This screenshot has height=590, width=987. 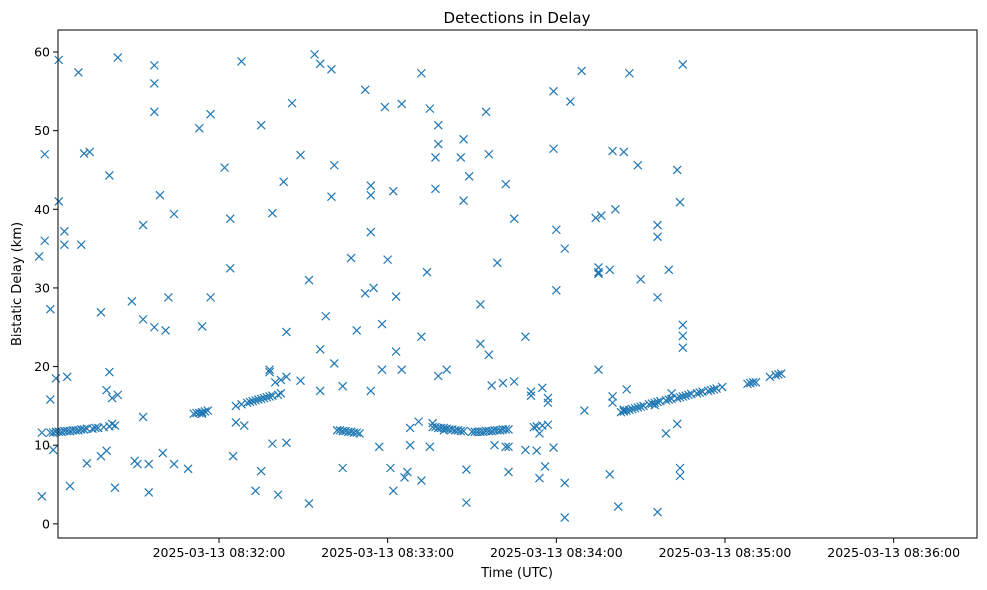 I want to click on y-tick-label: 50, so click(x=42, y=130).